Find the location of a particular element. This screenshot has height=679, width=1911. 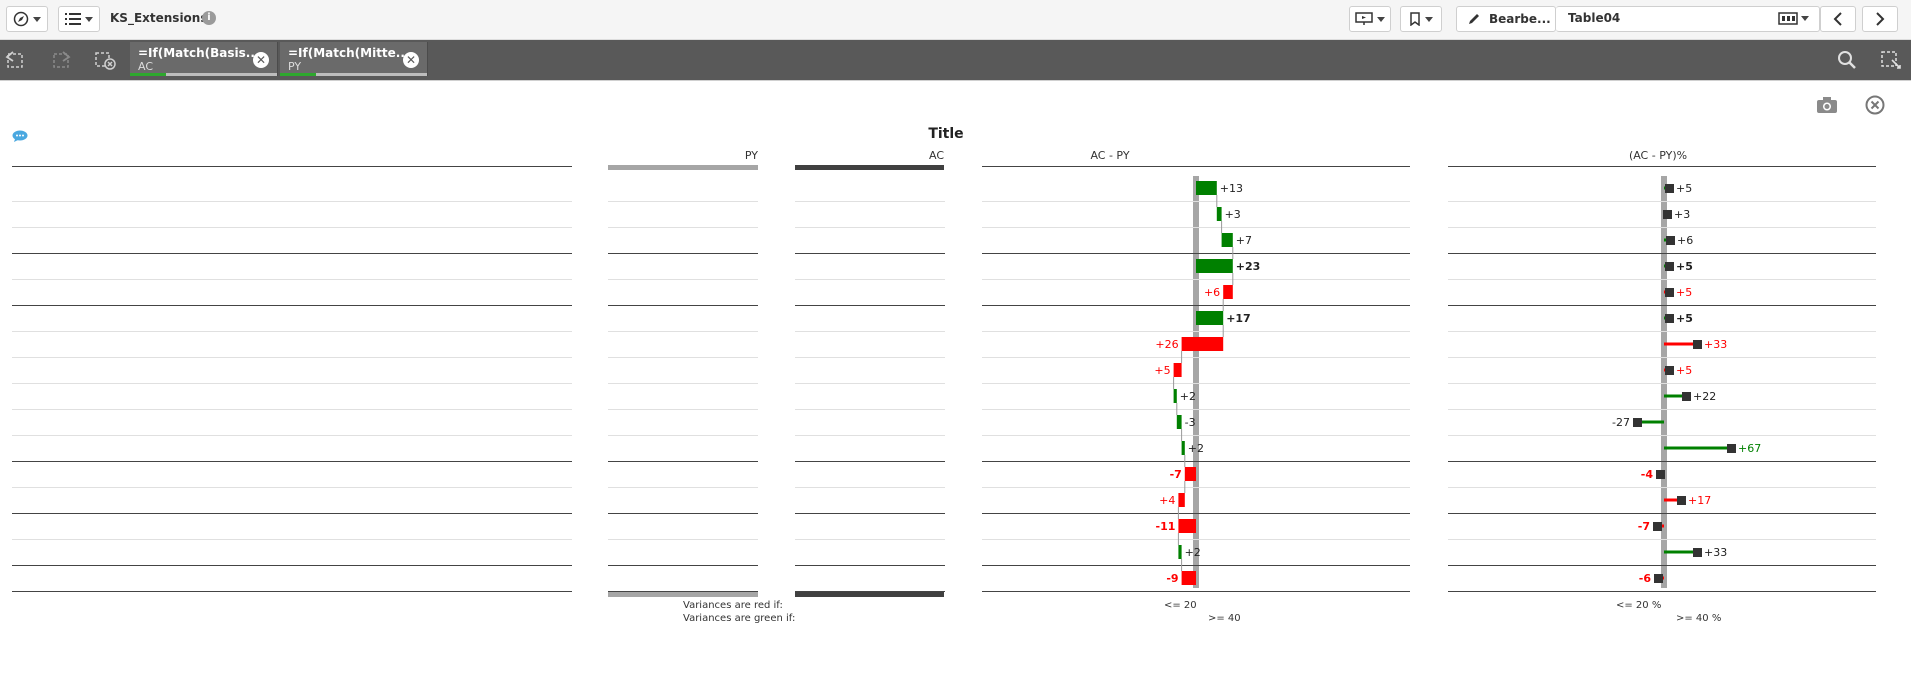

search-button is located at coordinates (1847, 60).